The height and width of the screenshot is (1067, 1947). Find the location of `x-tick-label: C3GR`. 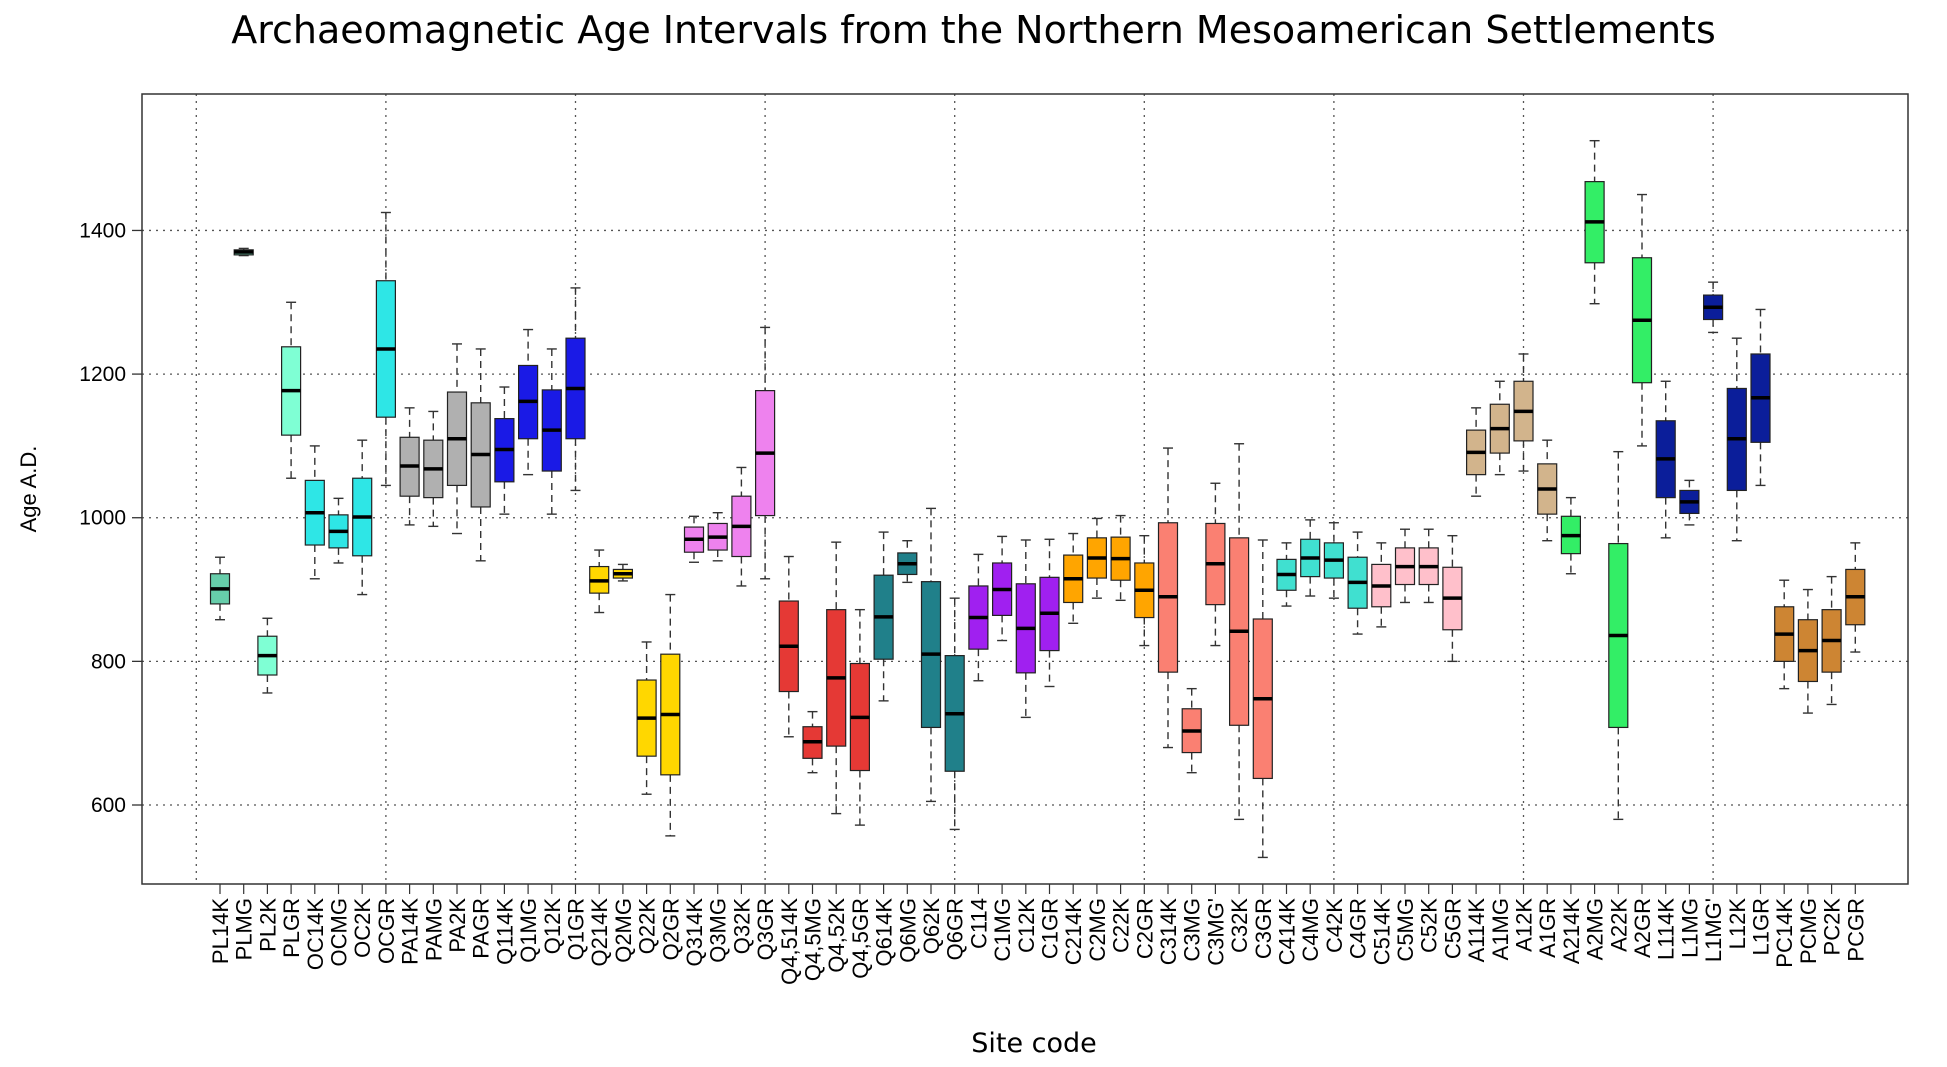

x-tick-label: C3GR is located at coordinates (1263, 928).